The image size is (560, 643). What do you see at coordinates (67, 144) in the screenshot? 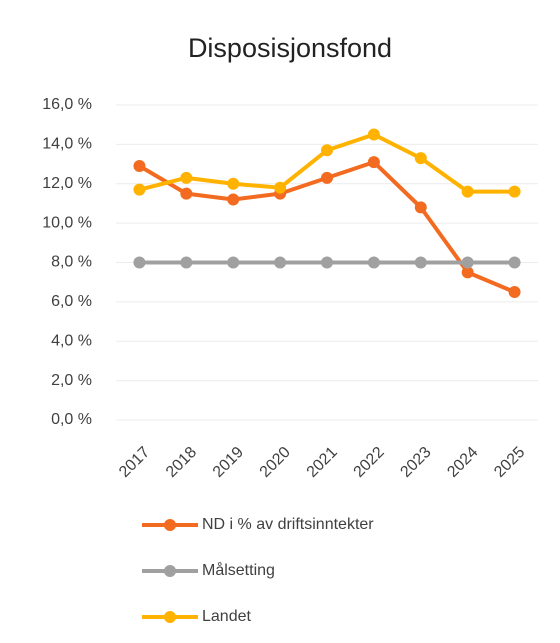
I see `y-tick-label: 14,0 %` at bounding box center [67, 144].